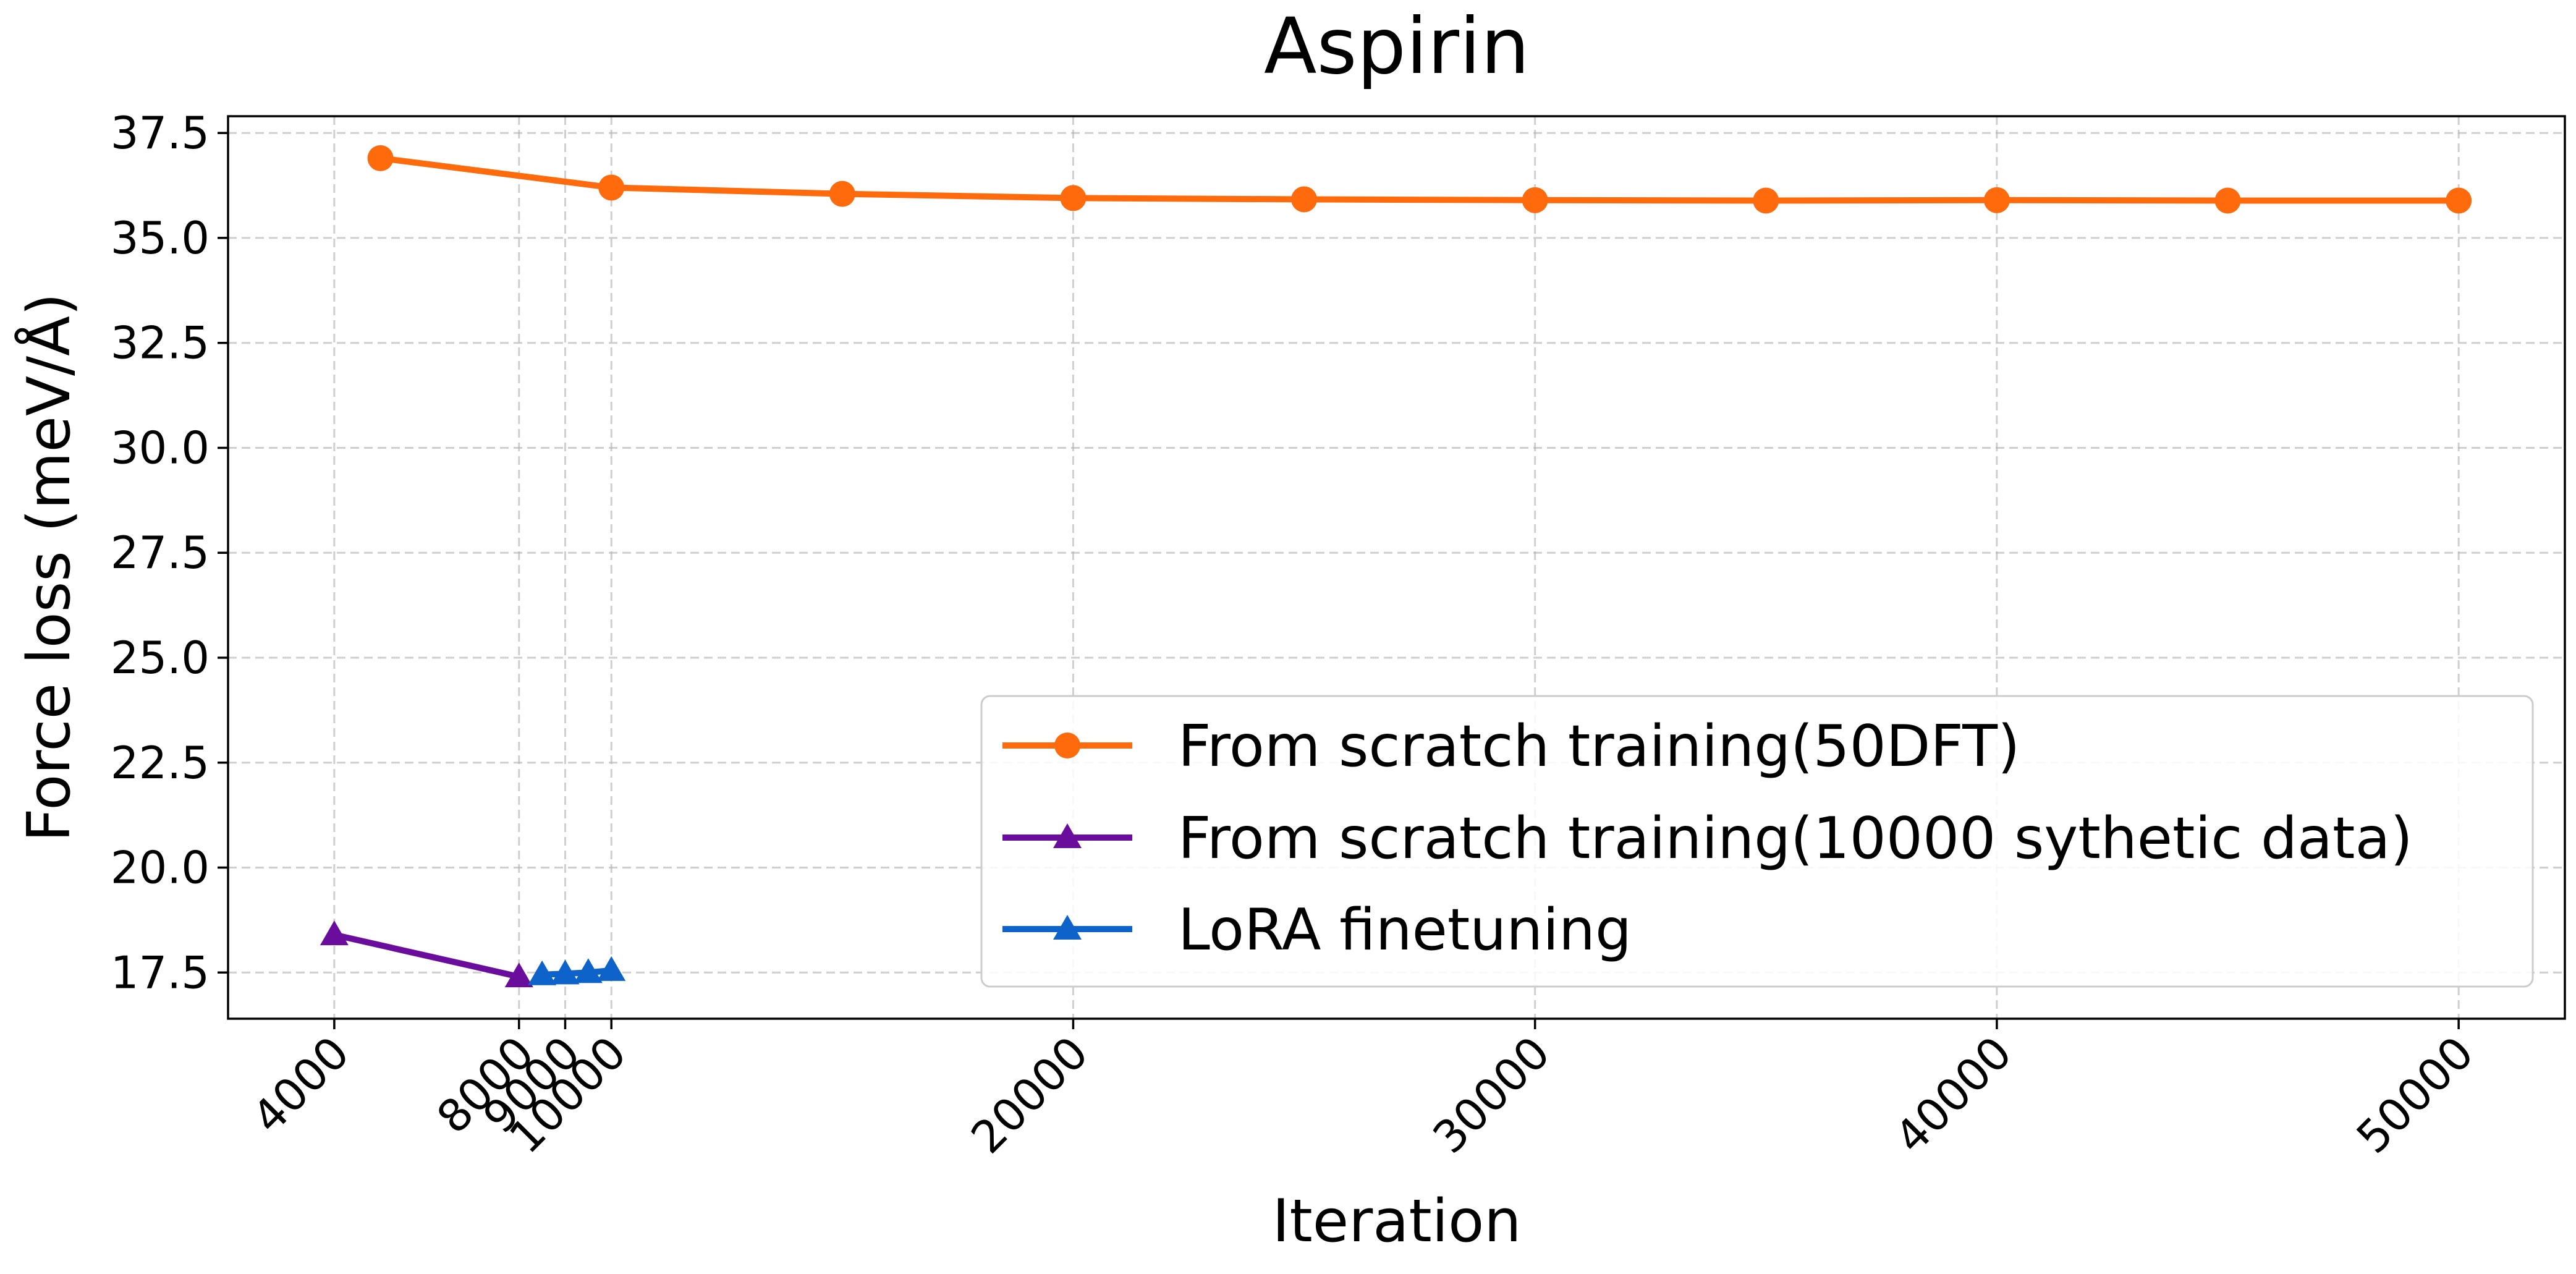 The height and width of the screenshot is (1274, 2576). Describe the element at coordinates (160, 238) in the screenshot. I see `y-tick-label: 35.0` at that location.